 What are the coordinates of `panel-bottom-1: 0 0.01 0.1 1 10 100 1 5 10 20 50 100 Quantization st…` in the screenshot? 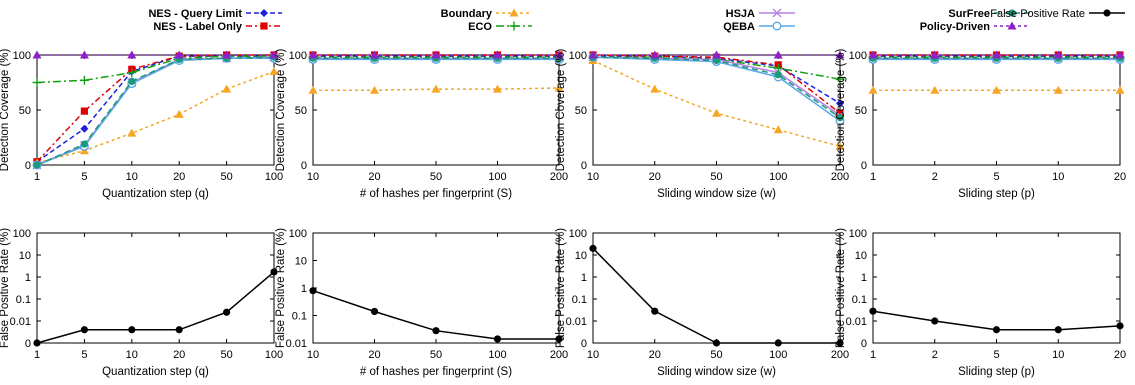 It's located at (141, 303).